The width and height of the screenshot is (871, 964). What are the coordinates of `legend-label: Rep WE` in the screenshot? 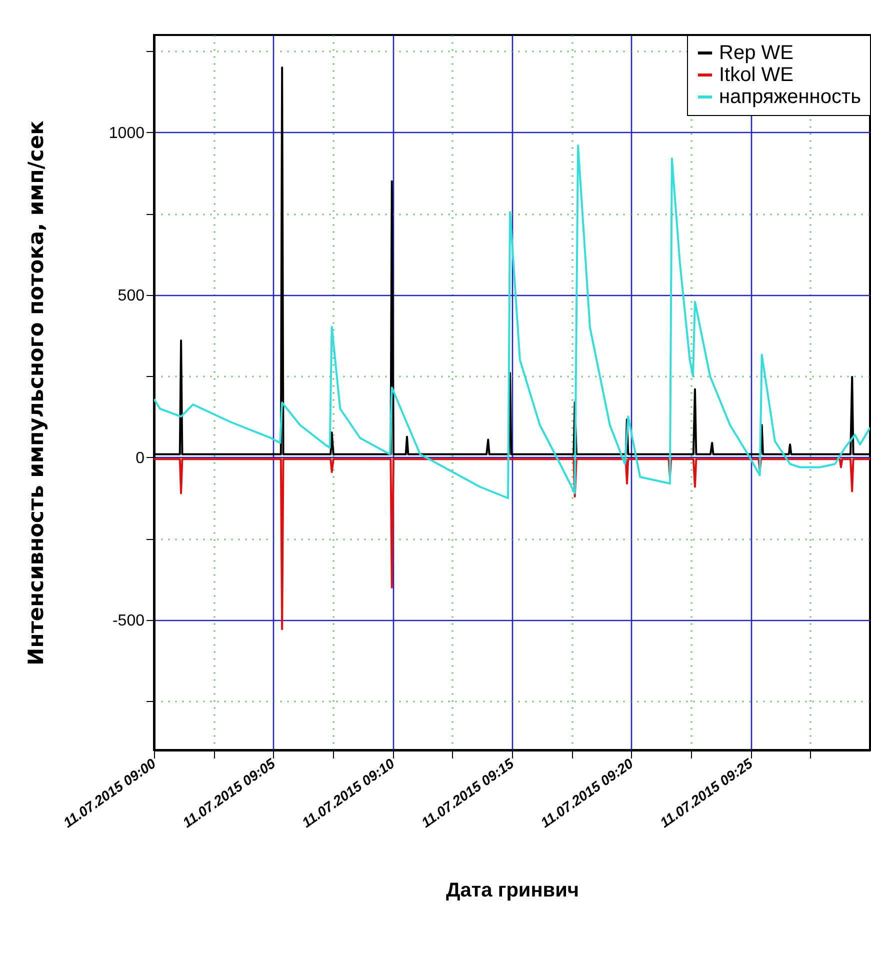 It's located at (756, 53).